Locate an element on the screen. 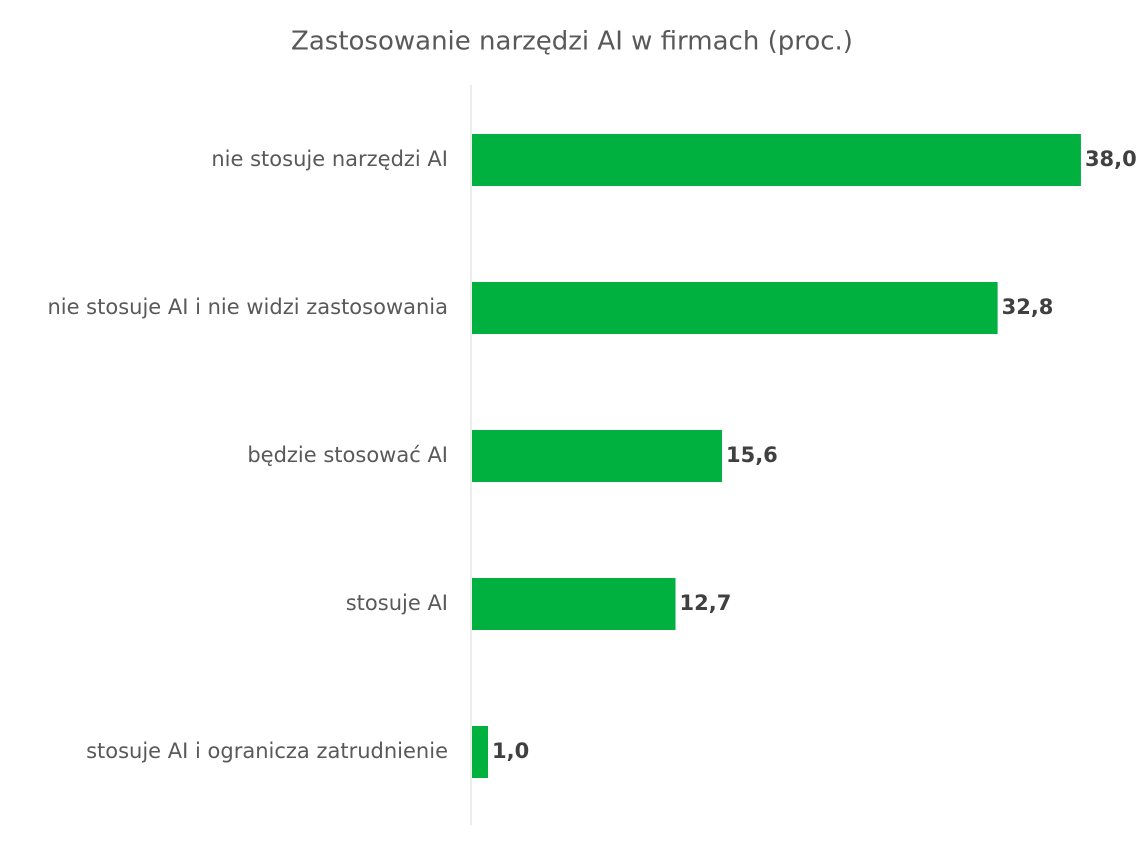  y-tick-label: nie stosuje AI i nie widzi zastosowania is located at coordinates (247, 307).